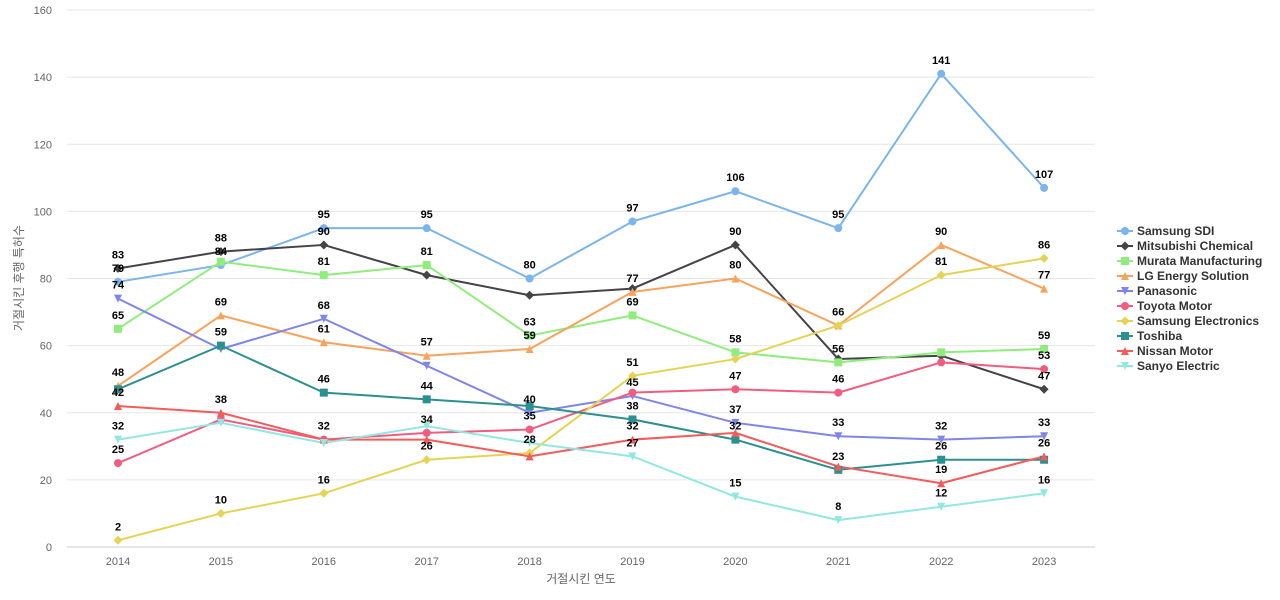 The width and height of the screenshot is (1280, 600). What do you see at coordinates (1183, 276) in the screenshot?
I see `legend-item: LG Energy Solution` at bounding box center [1183, 276].